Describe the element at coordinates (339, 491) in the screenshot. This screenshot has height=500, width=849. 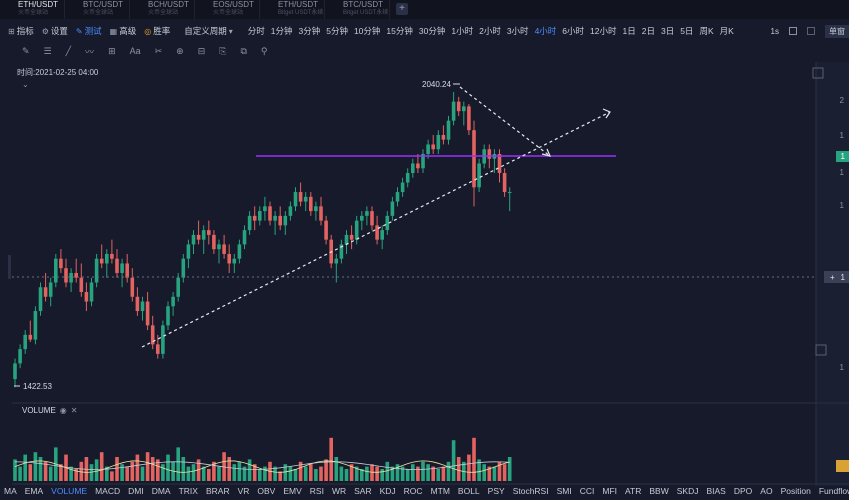
I see `indicator-wr: WR` at that location.